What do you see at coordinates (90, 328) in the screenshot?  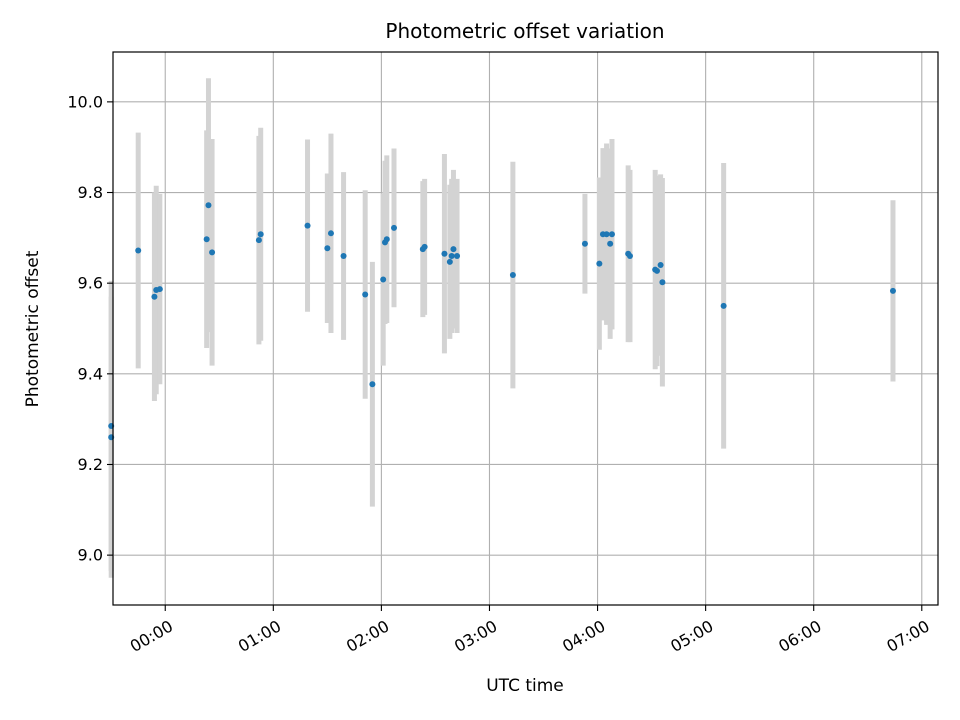 I see `y-axis-ticks: 9.0 9.2 9.4 9.6 9.8 10.0` at bounding box center [90, 328].